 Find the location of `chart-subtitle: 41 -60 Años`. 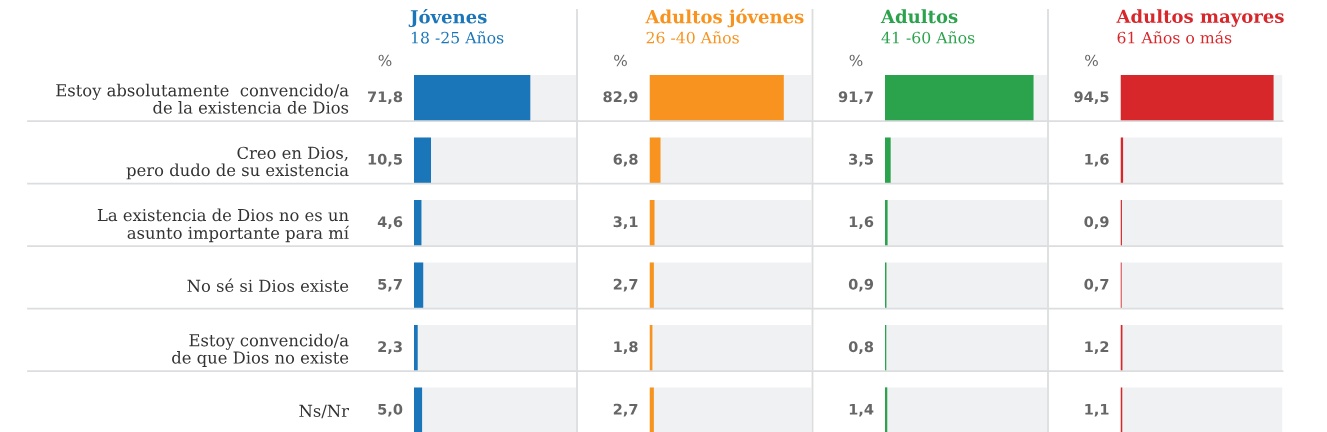

chart-subtitle: 41 -60 Años is located at coordinates (928, 37).